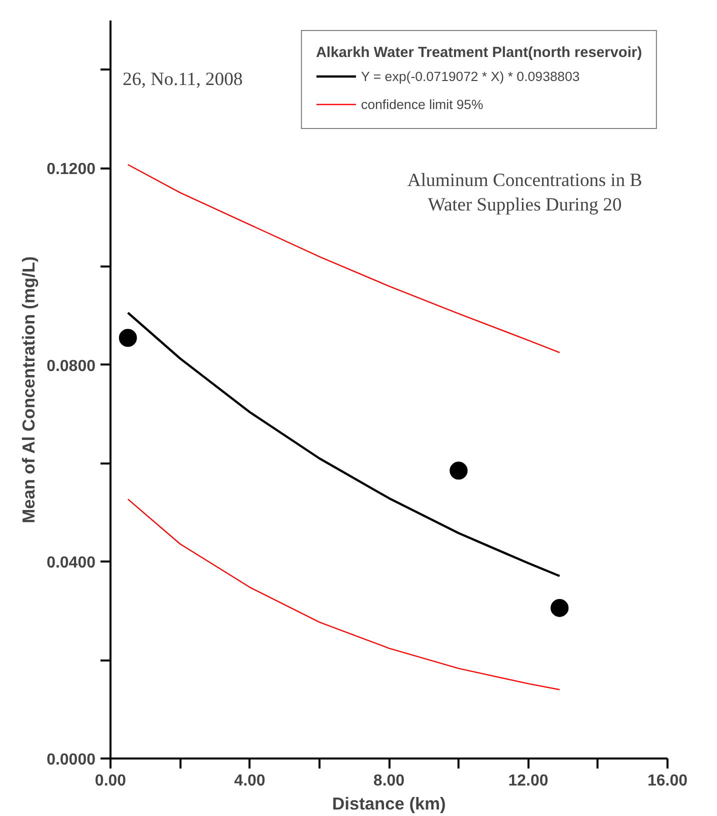 The width and height of the screenshot is (717, 816). I want to click on legend-title: Alkarkh Water Treatment Plant(north reservoir), so click(479, 53).